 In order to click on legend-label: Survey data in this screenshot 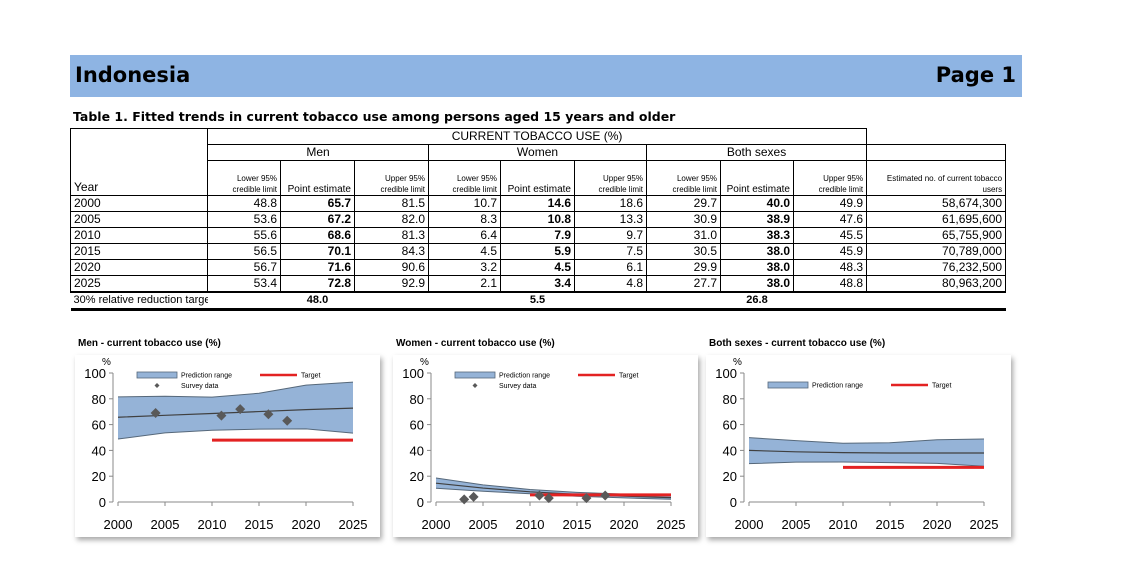, I will do `click(517, 386)`.